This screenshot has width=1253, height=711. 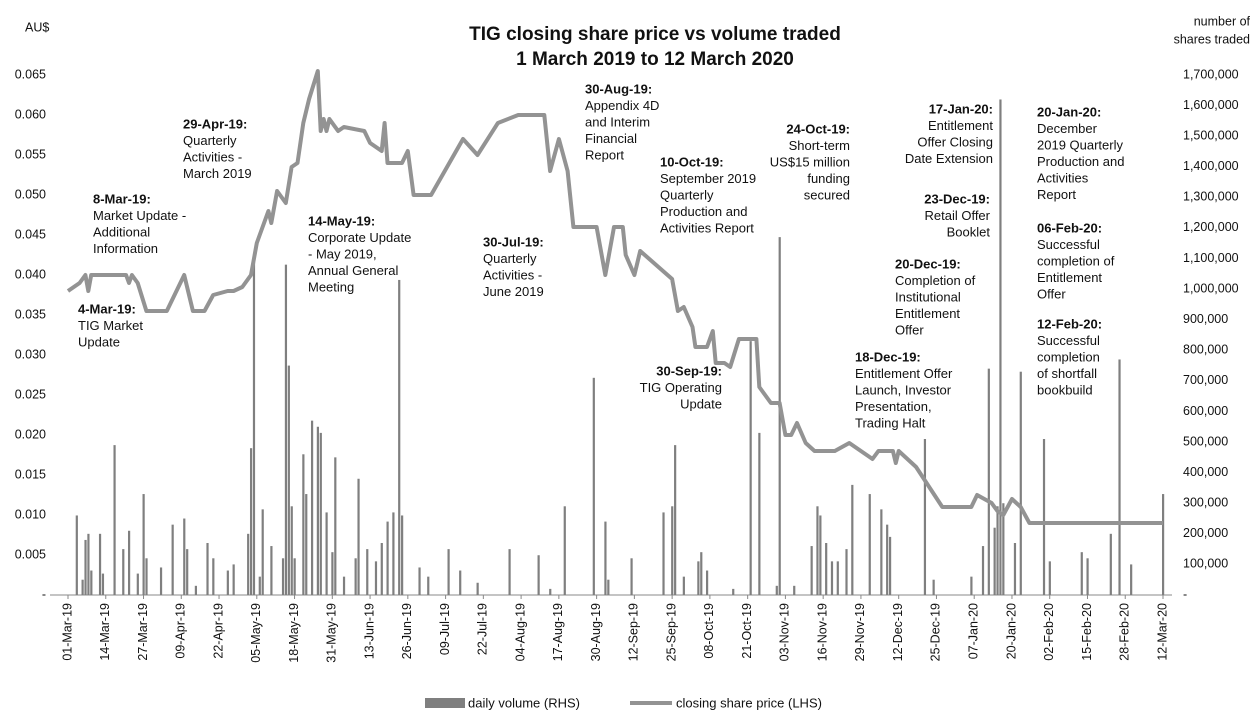 What do you see at coordinates (353, 270) in the screenshot?
I see `annotation-text: Annual General` at bounding box center [353, 270].